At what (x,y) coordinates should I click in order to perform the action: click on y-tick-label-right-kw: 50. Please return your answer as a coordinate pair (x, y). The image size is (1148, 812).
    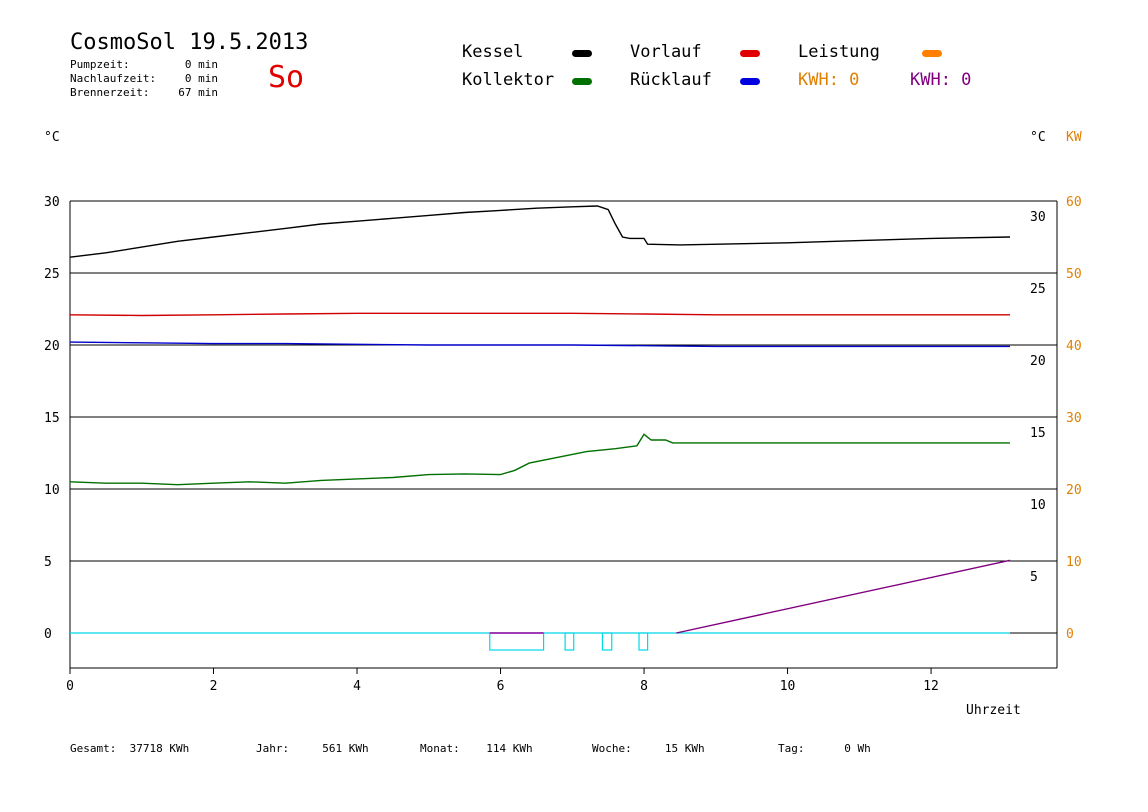
    Looking at the image, I should click on (1074, 274).